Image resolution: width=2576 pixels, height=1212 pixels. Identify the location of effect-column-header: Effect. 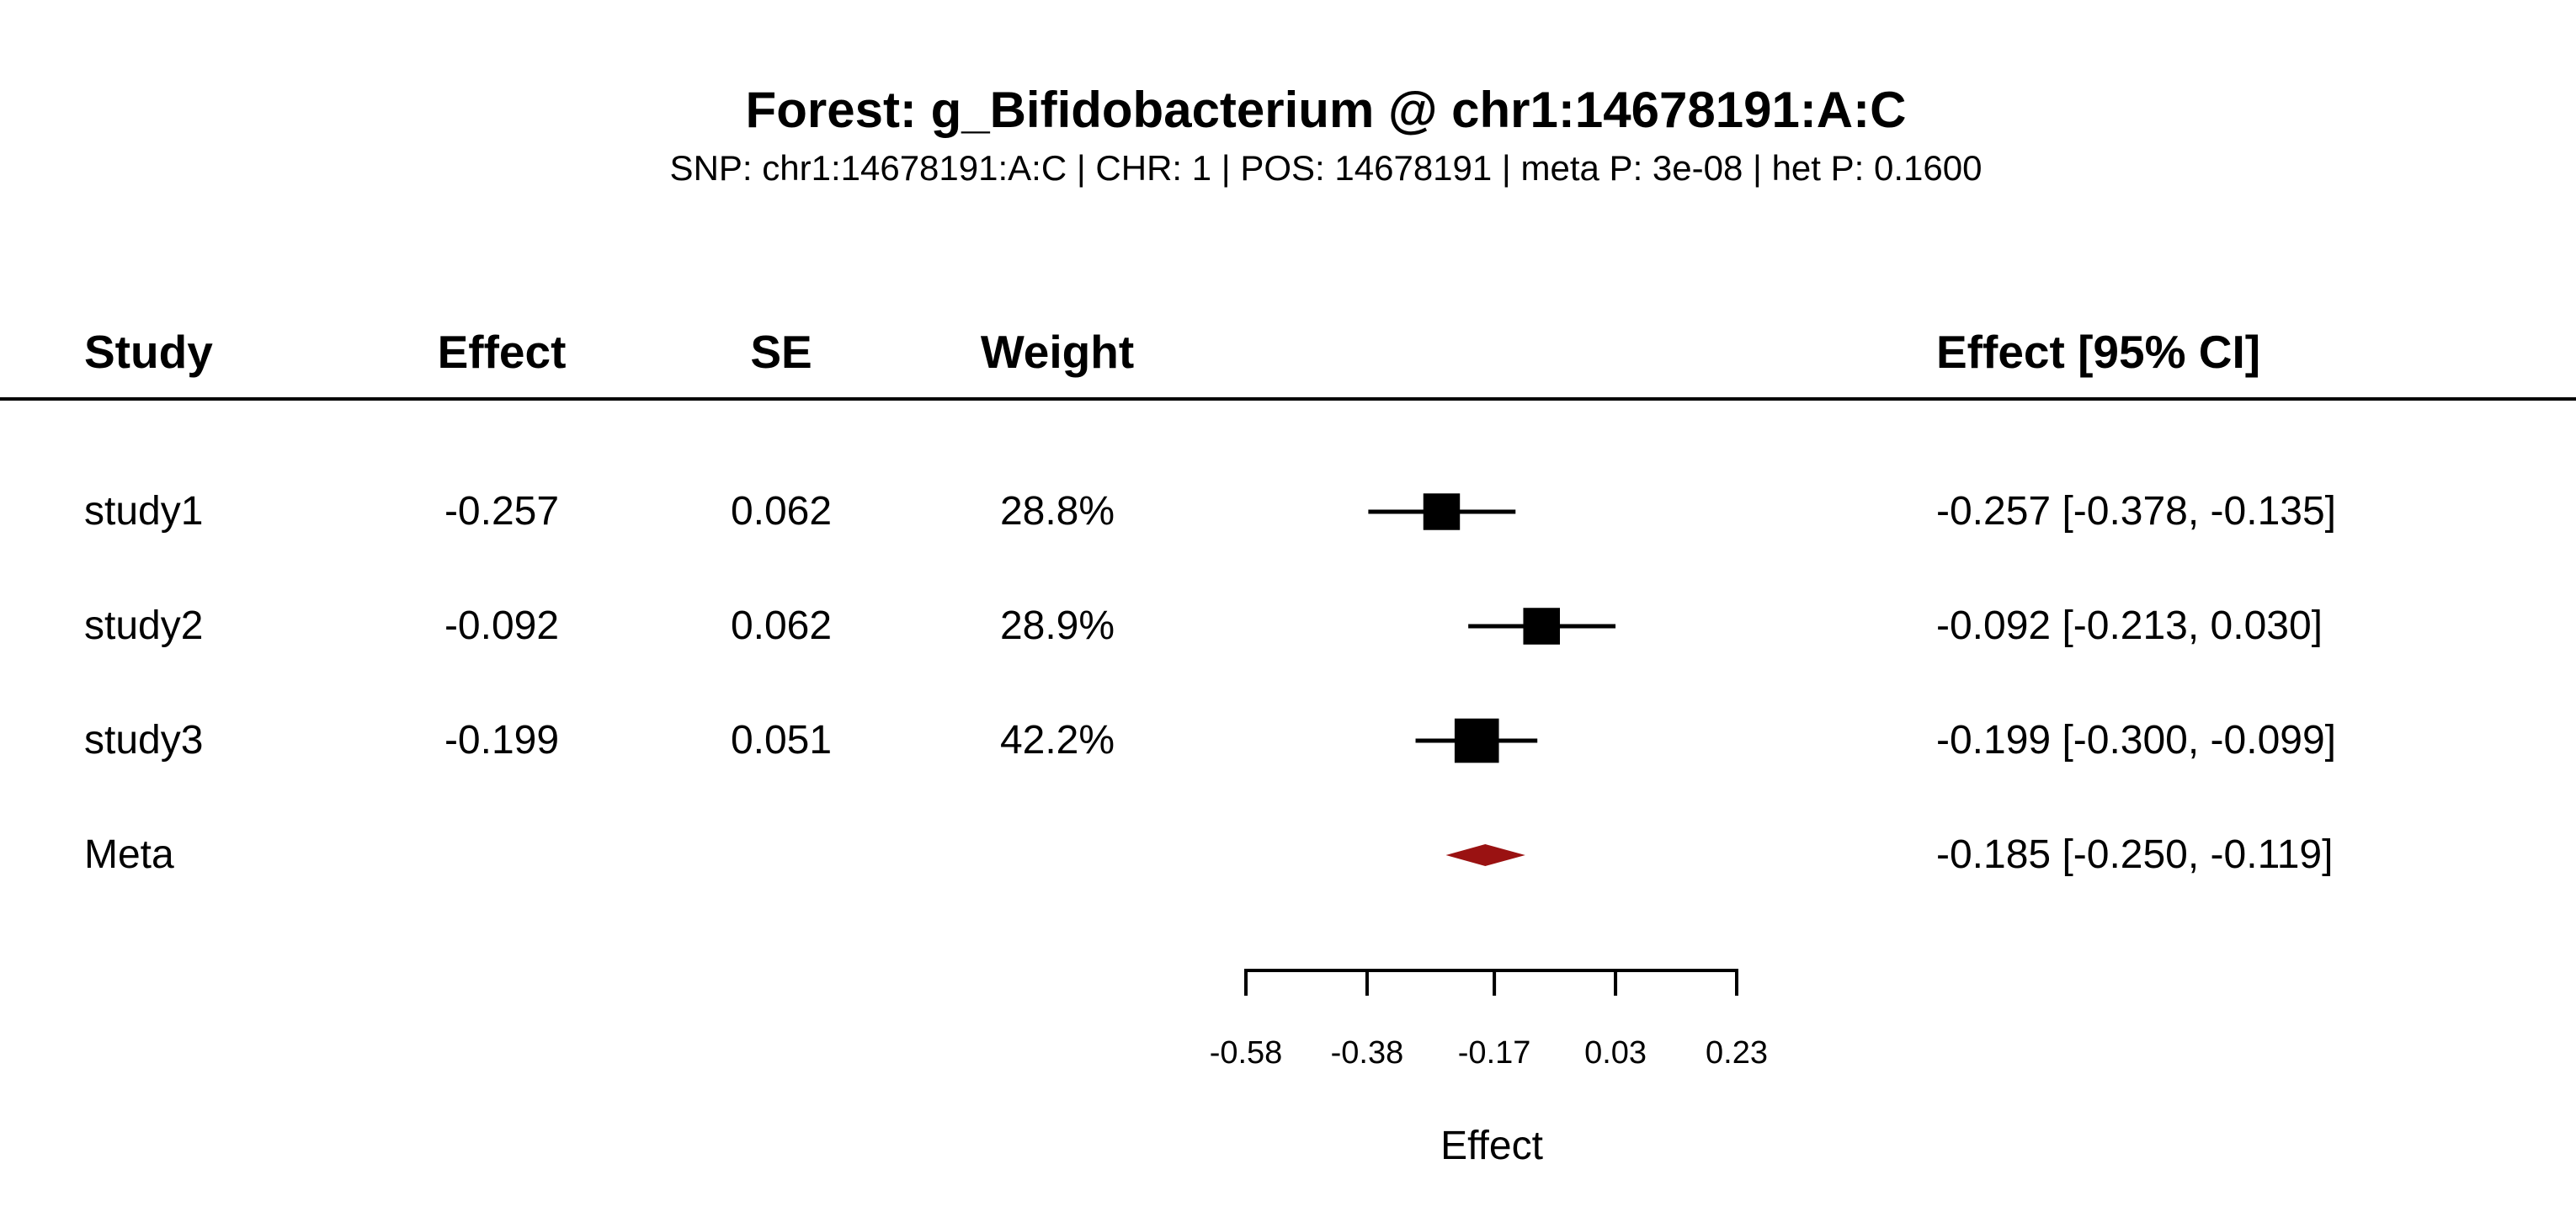
(502, 352).